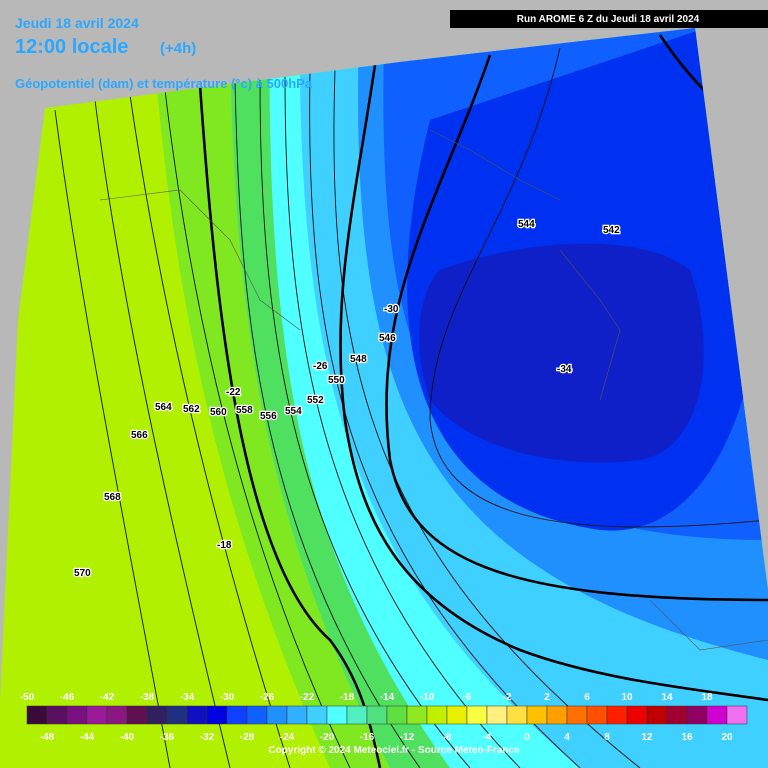 Image resolution: width=768 pixels, height=768 pixels. I want to click on colorbar-label: 18, so click(707, 697).